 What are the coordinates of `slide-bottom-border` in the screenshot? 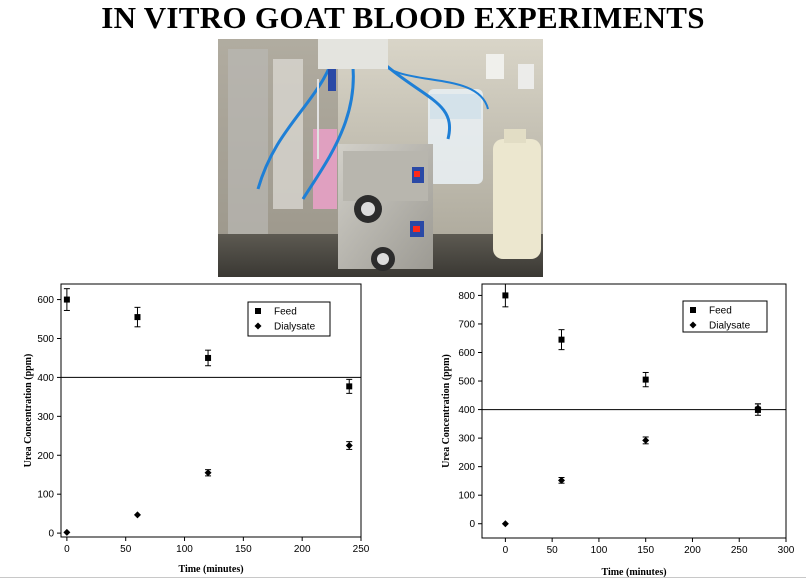 It's located at (403, 577).